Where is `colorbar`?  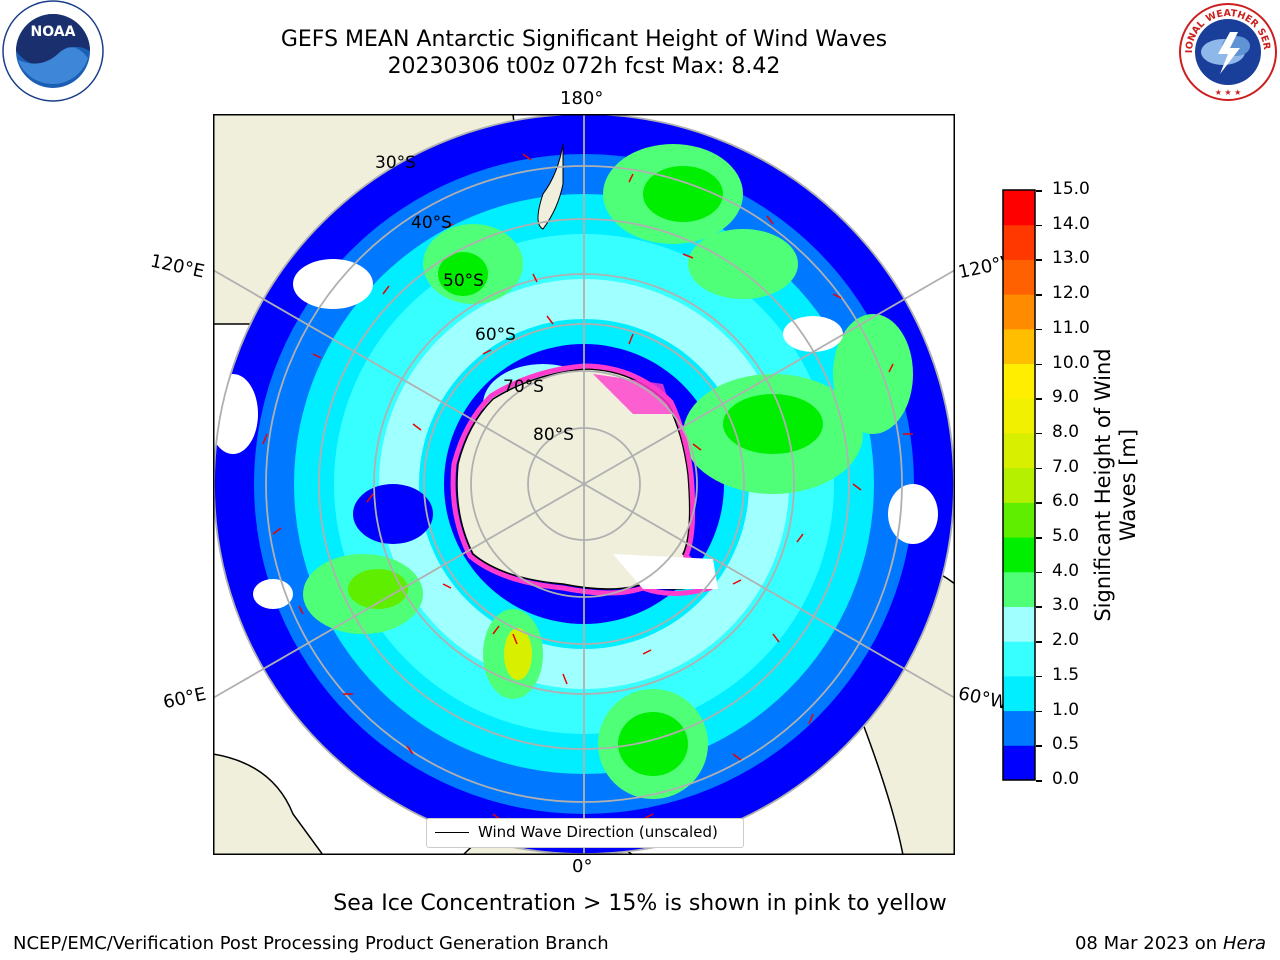 colorbar is located at coordinates (1019, 485).